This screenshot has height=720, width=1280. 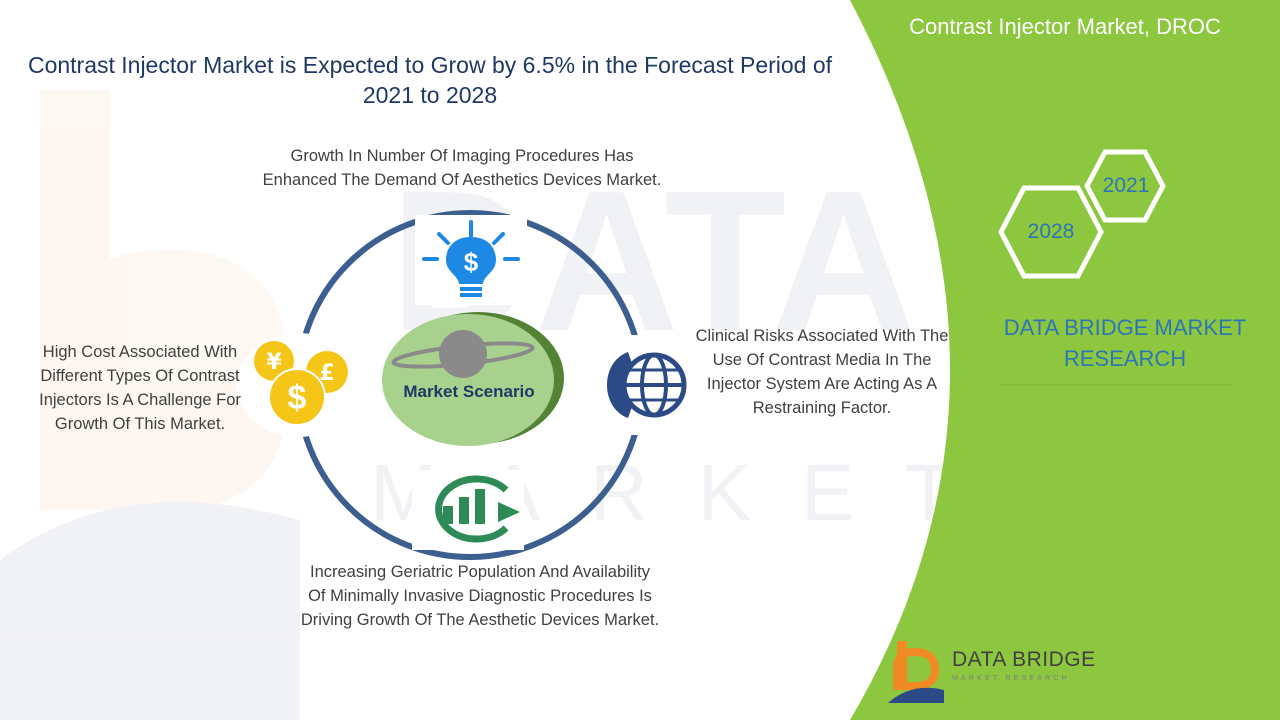 What do you see at coordinates (916, 672) in the screenshot?
I see `data-bridge-logo-mark` at bounding box center [916, 672].